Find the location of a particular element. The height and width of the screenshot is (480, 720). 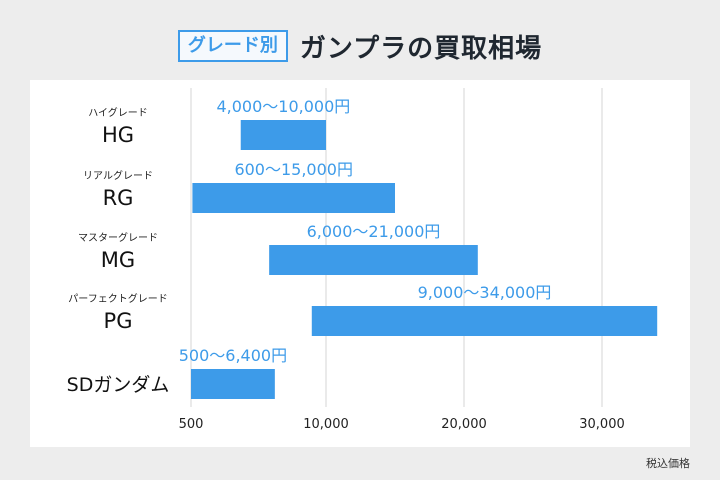

category-label: MG is located at coordinates (118, 260).